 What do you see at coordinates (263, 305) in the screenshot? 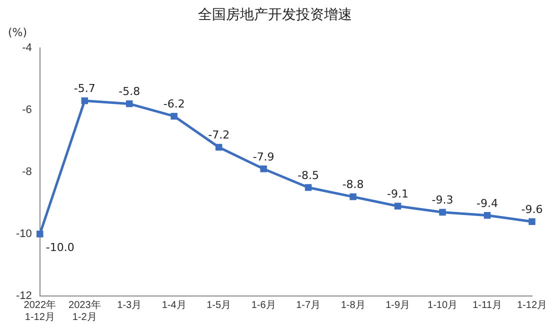
I see `x-tick-label: 1-6月` at bounding box center [263, 305].